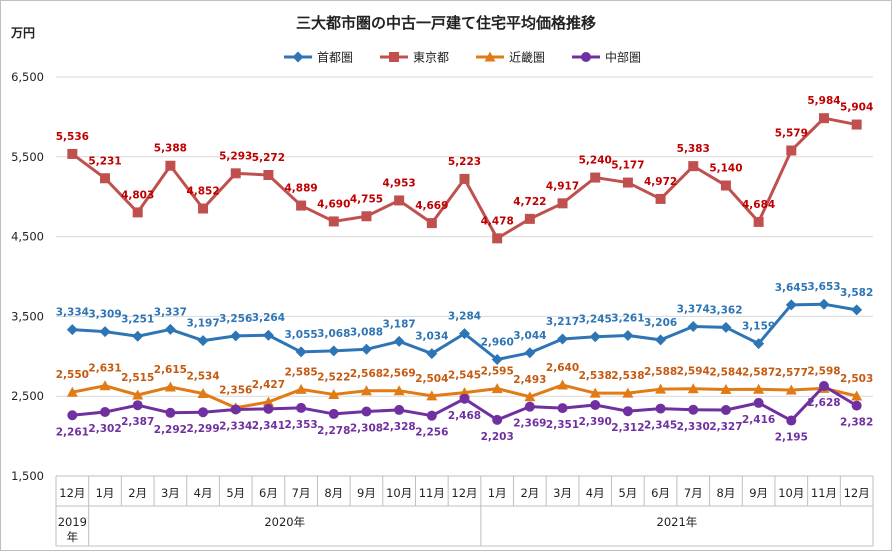 The image size is (892, 551). I want to click on data-label: 4,953, so click(399, 183).